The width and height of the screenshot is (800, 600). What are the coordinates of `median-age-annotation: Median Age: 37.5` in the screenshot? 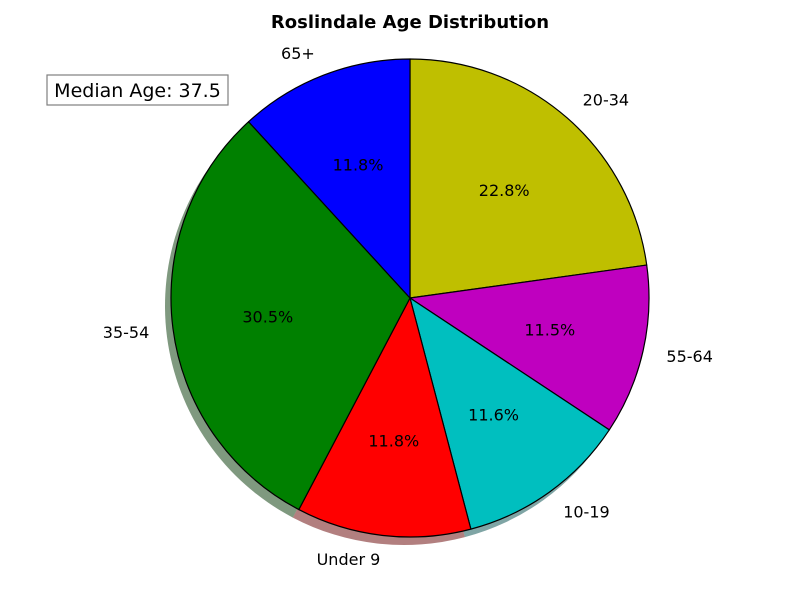 It's located at (137, 90).